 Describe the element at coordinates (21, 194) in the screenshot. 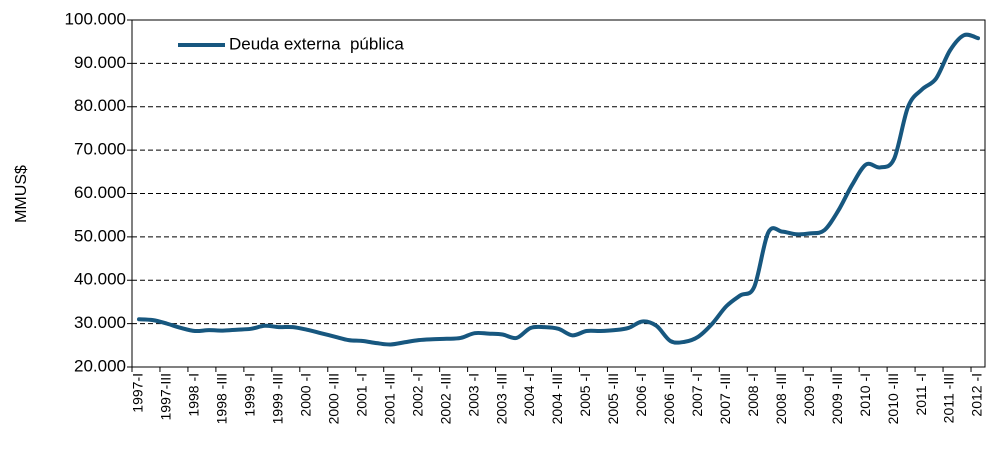

I see `y-axis-label: MMUS$` at that location.